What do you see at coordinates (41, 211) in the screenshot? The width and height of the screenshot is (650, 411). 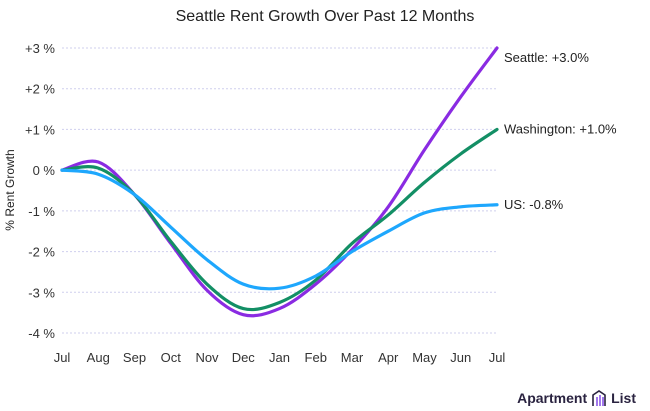 I see `y-tick-label: -1 %` at bounding box center [41, 211].